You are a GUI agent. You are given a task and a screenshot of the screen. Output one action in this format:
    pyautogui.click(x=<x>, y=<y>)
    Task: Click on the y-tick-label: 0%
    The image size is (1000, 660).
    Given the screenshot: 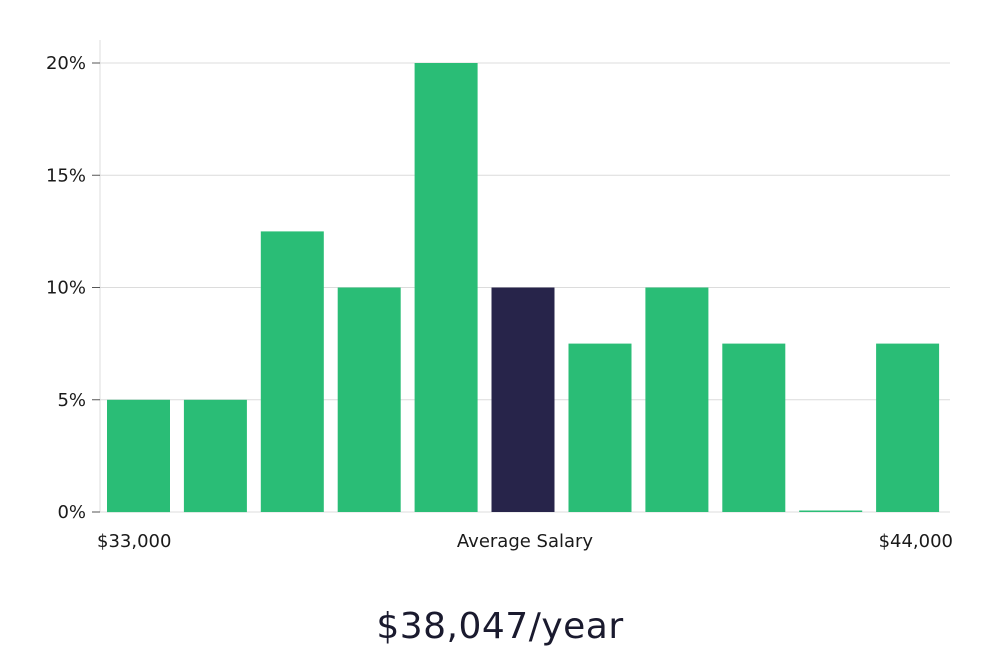 What is the action you would take?
    pyautogui.click(x=71, y=512)
    